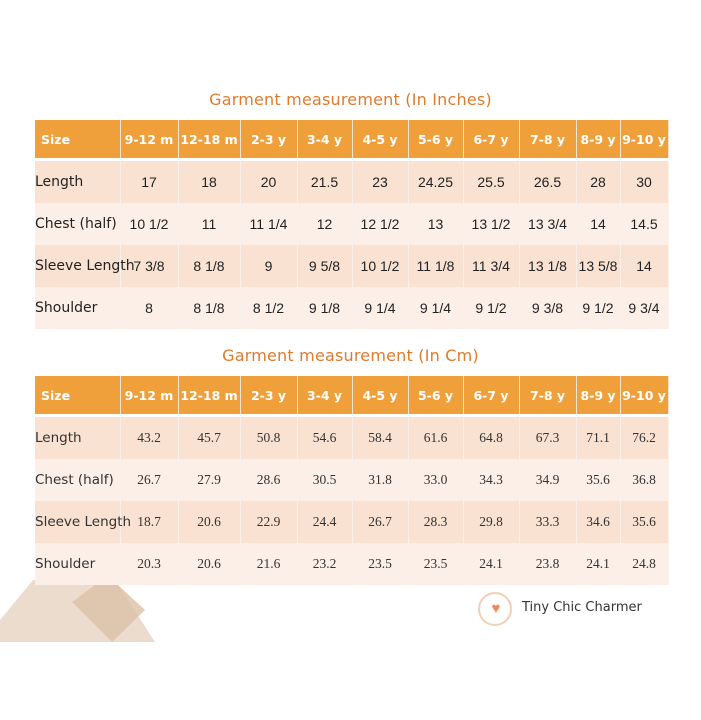 Image resolution: width=701 pixels, height=720 pixels. I want to click on table-cell: 9 5/8, so click(325, 266).